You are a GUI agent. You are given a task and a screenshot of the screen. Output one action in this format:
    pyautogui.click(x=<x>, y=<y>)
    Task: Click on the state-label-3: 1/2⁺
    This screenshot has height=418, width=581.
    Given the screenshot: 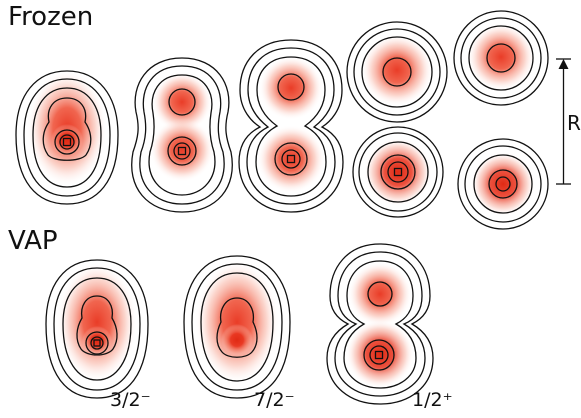 What is the action you would take?
    pyautogui.click(x=432, y=400)
    